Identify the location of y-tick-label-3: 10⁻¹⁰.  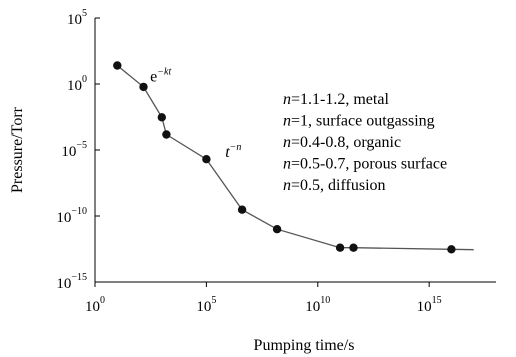
(71, 216).